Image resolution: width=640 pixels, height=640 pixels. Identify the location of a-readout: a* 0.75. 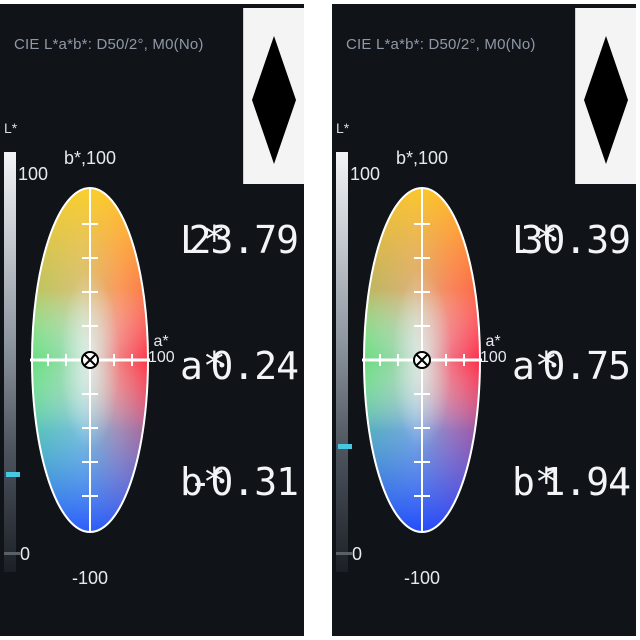
(574, 369).